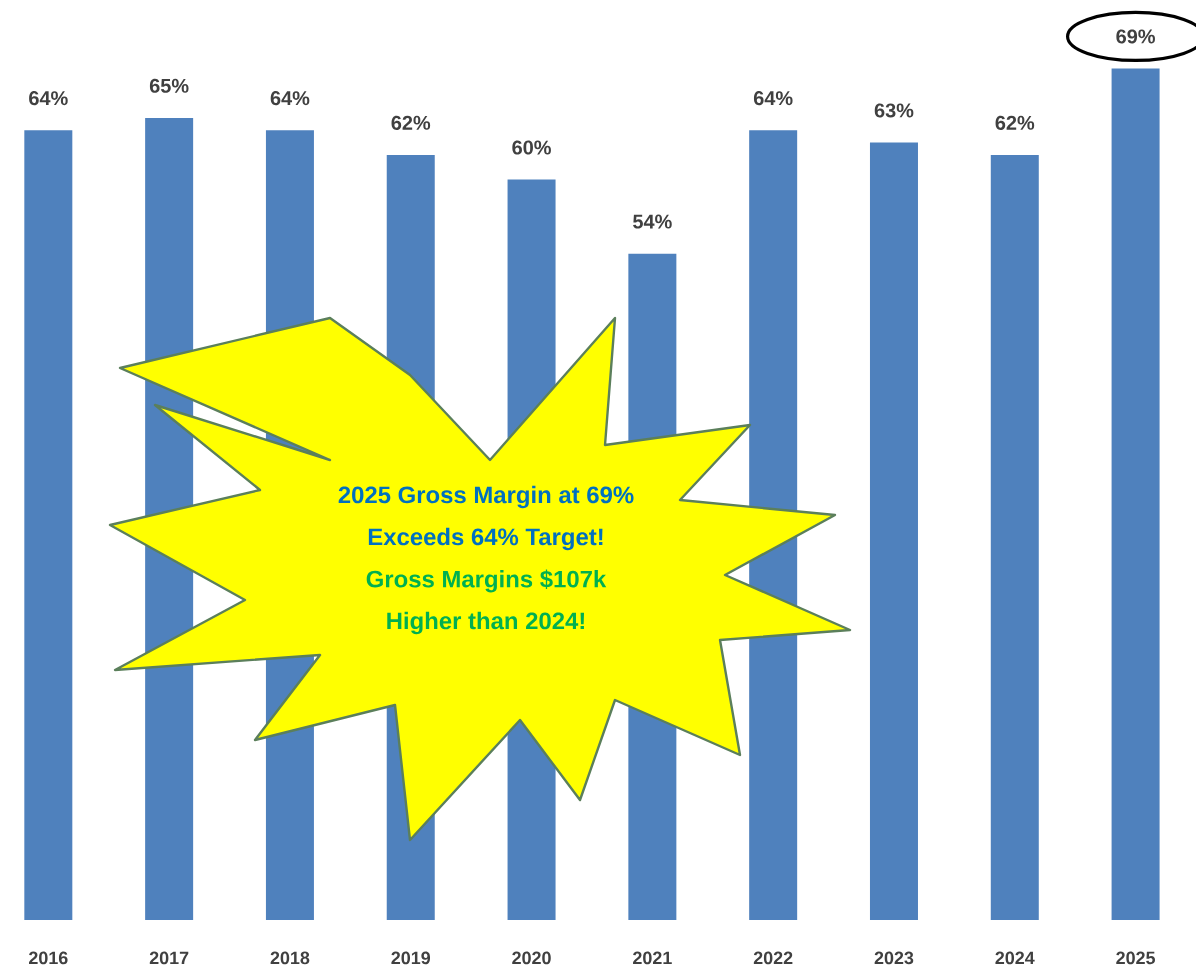  I want to click on data-label: 65%, so click(169, 85).